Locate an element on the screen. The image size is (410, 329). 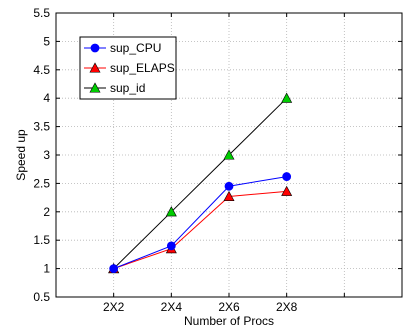
y-tick-label: 1 is located at coordinates (46, 269).